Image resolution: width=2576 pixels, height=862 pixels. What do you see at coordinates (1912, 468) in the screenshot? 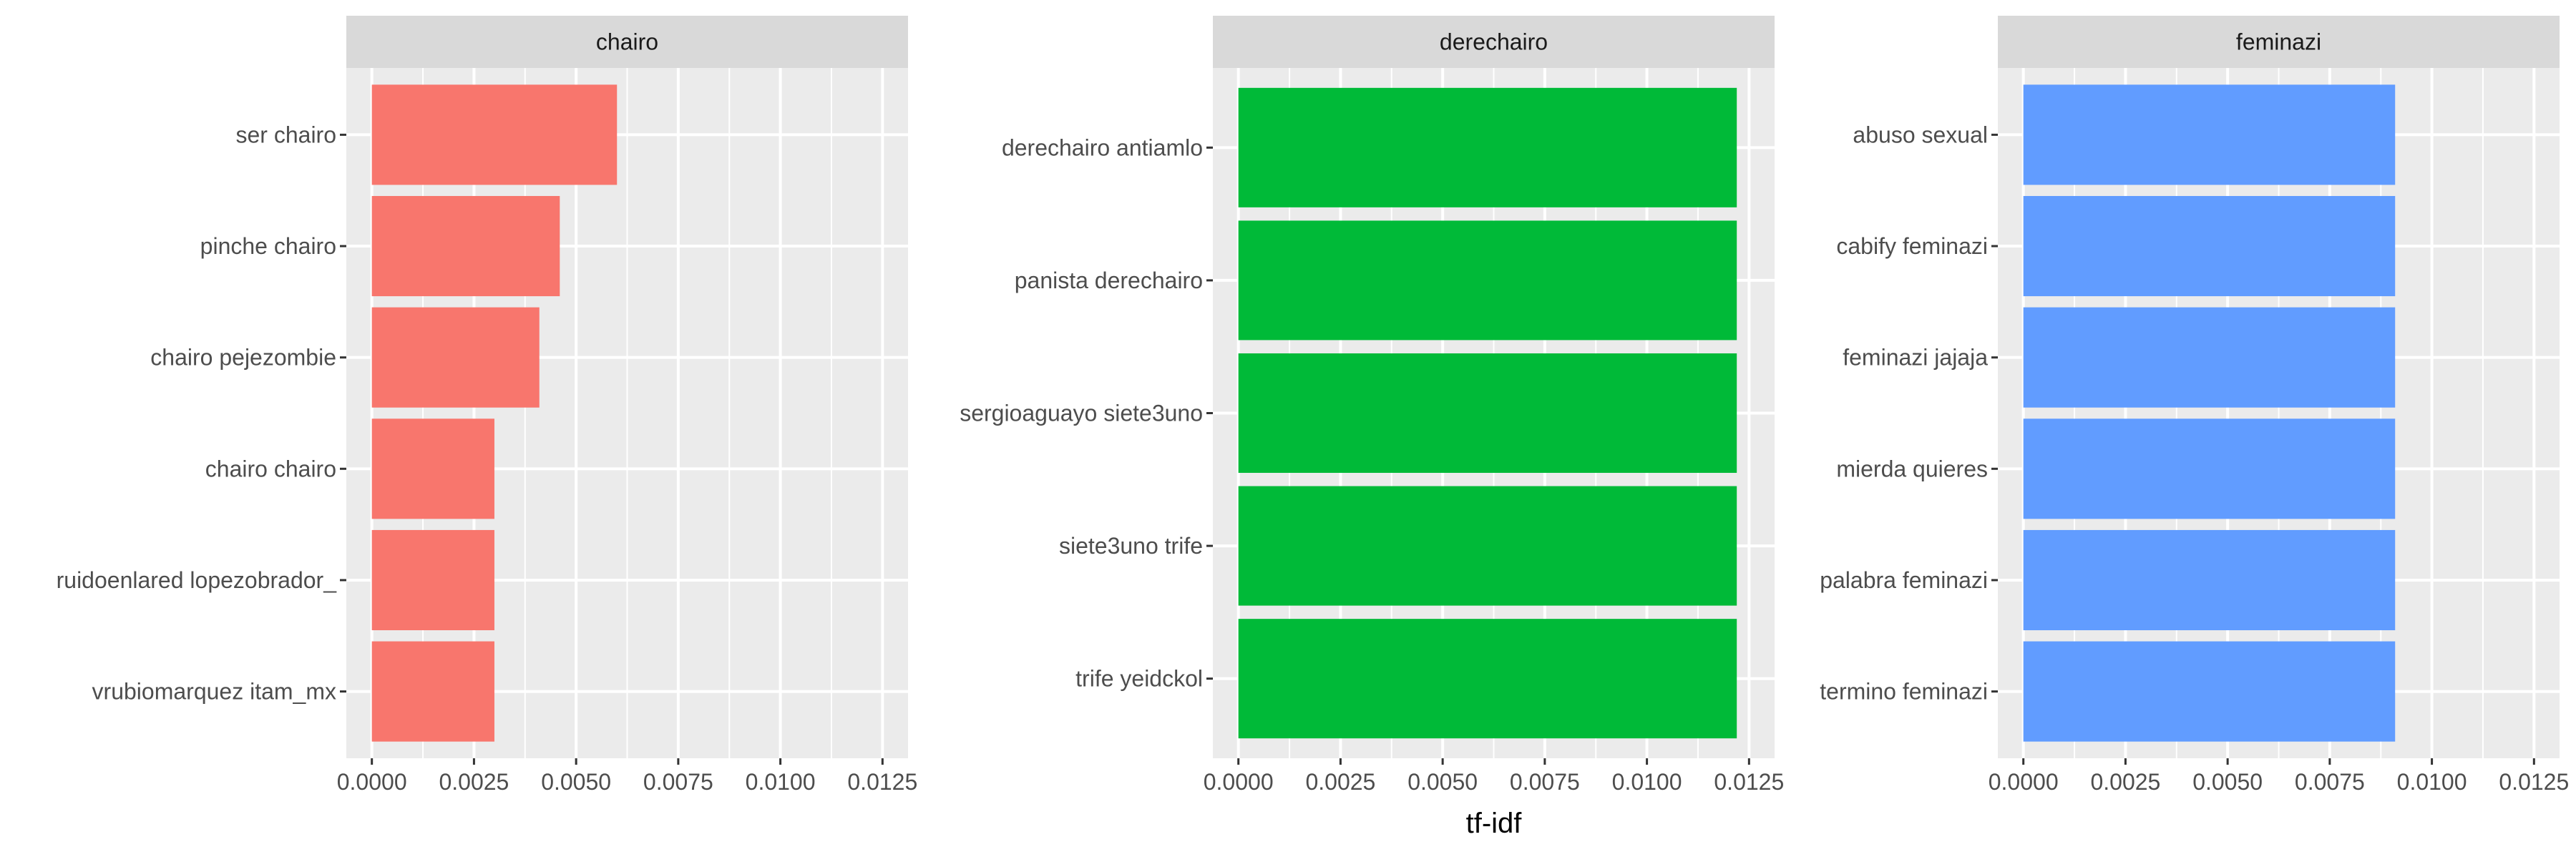
I see `category-label: mierda quieres` at bounding box center [1912, 468].